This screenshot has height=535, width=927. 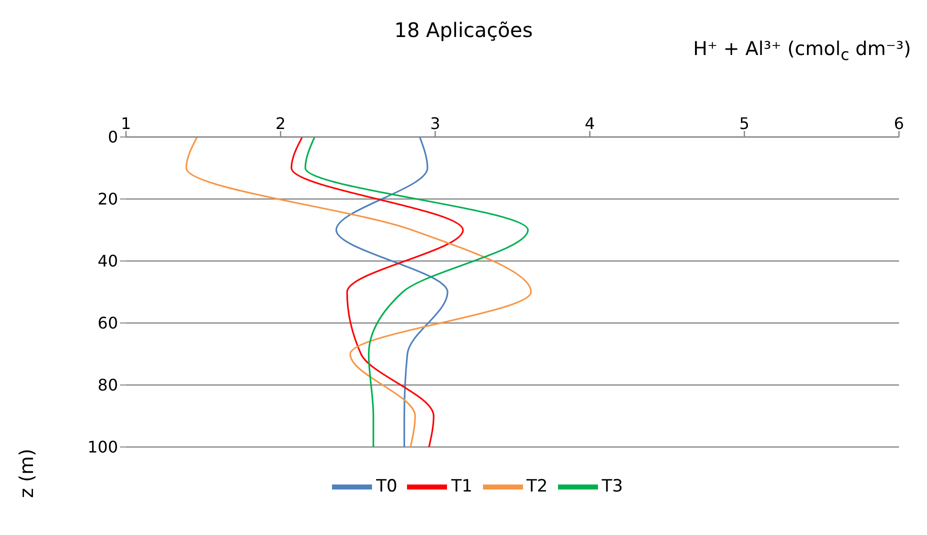 I want to click on y-tick-label: 0, so click(x=113, y=137).